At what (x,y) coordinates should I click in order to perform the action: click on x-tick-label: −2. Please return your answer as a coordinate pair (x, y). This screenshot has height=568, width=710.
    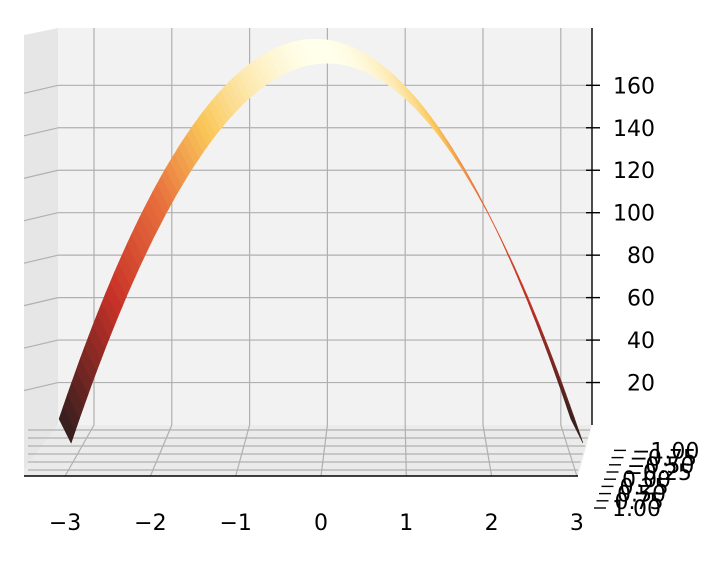
    Looking at the image, I should click on (150, 523).